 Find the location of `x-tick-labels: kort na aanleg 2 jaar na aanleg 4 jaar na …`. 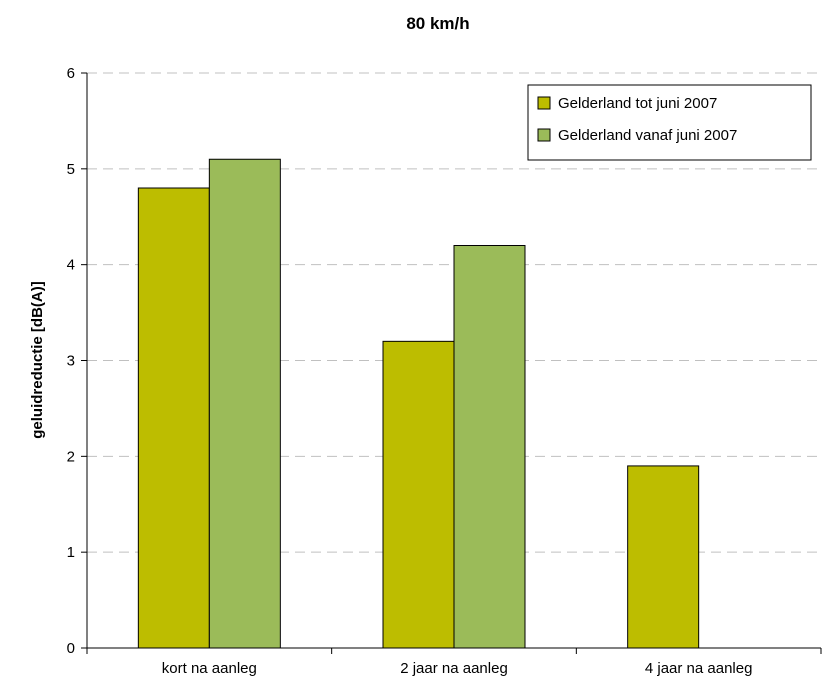

x-tick-labels: kort na aanleg 2 jaar na aanleg 4 jaar na … is located at coordinates (457, 668).